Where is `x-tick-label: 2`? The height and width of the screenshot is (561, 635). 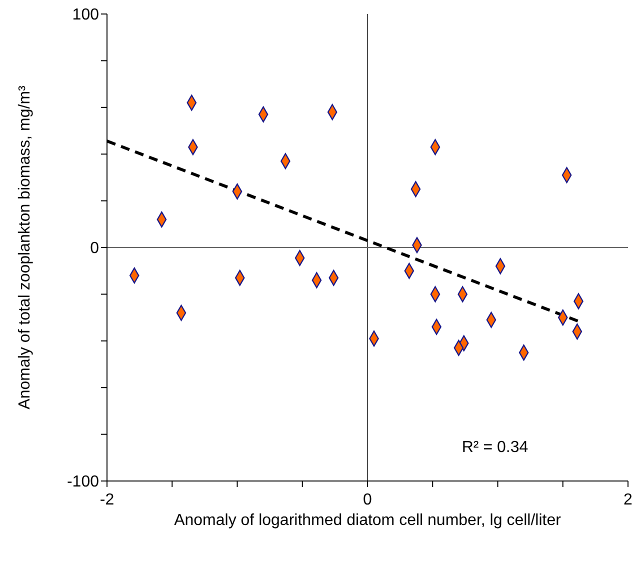
x-tick-label: 2 is located at coordinates (628, 499).